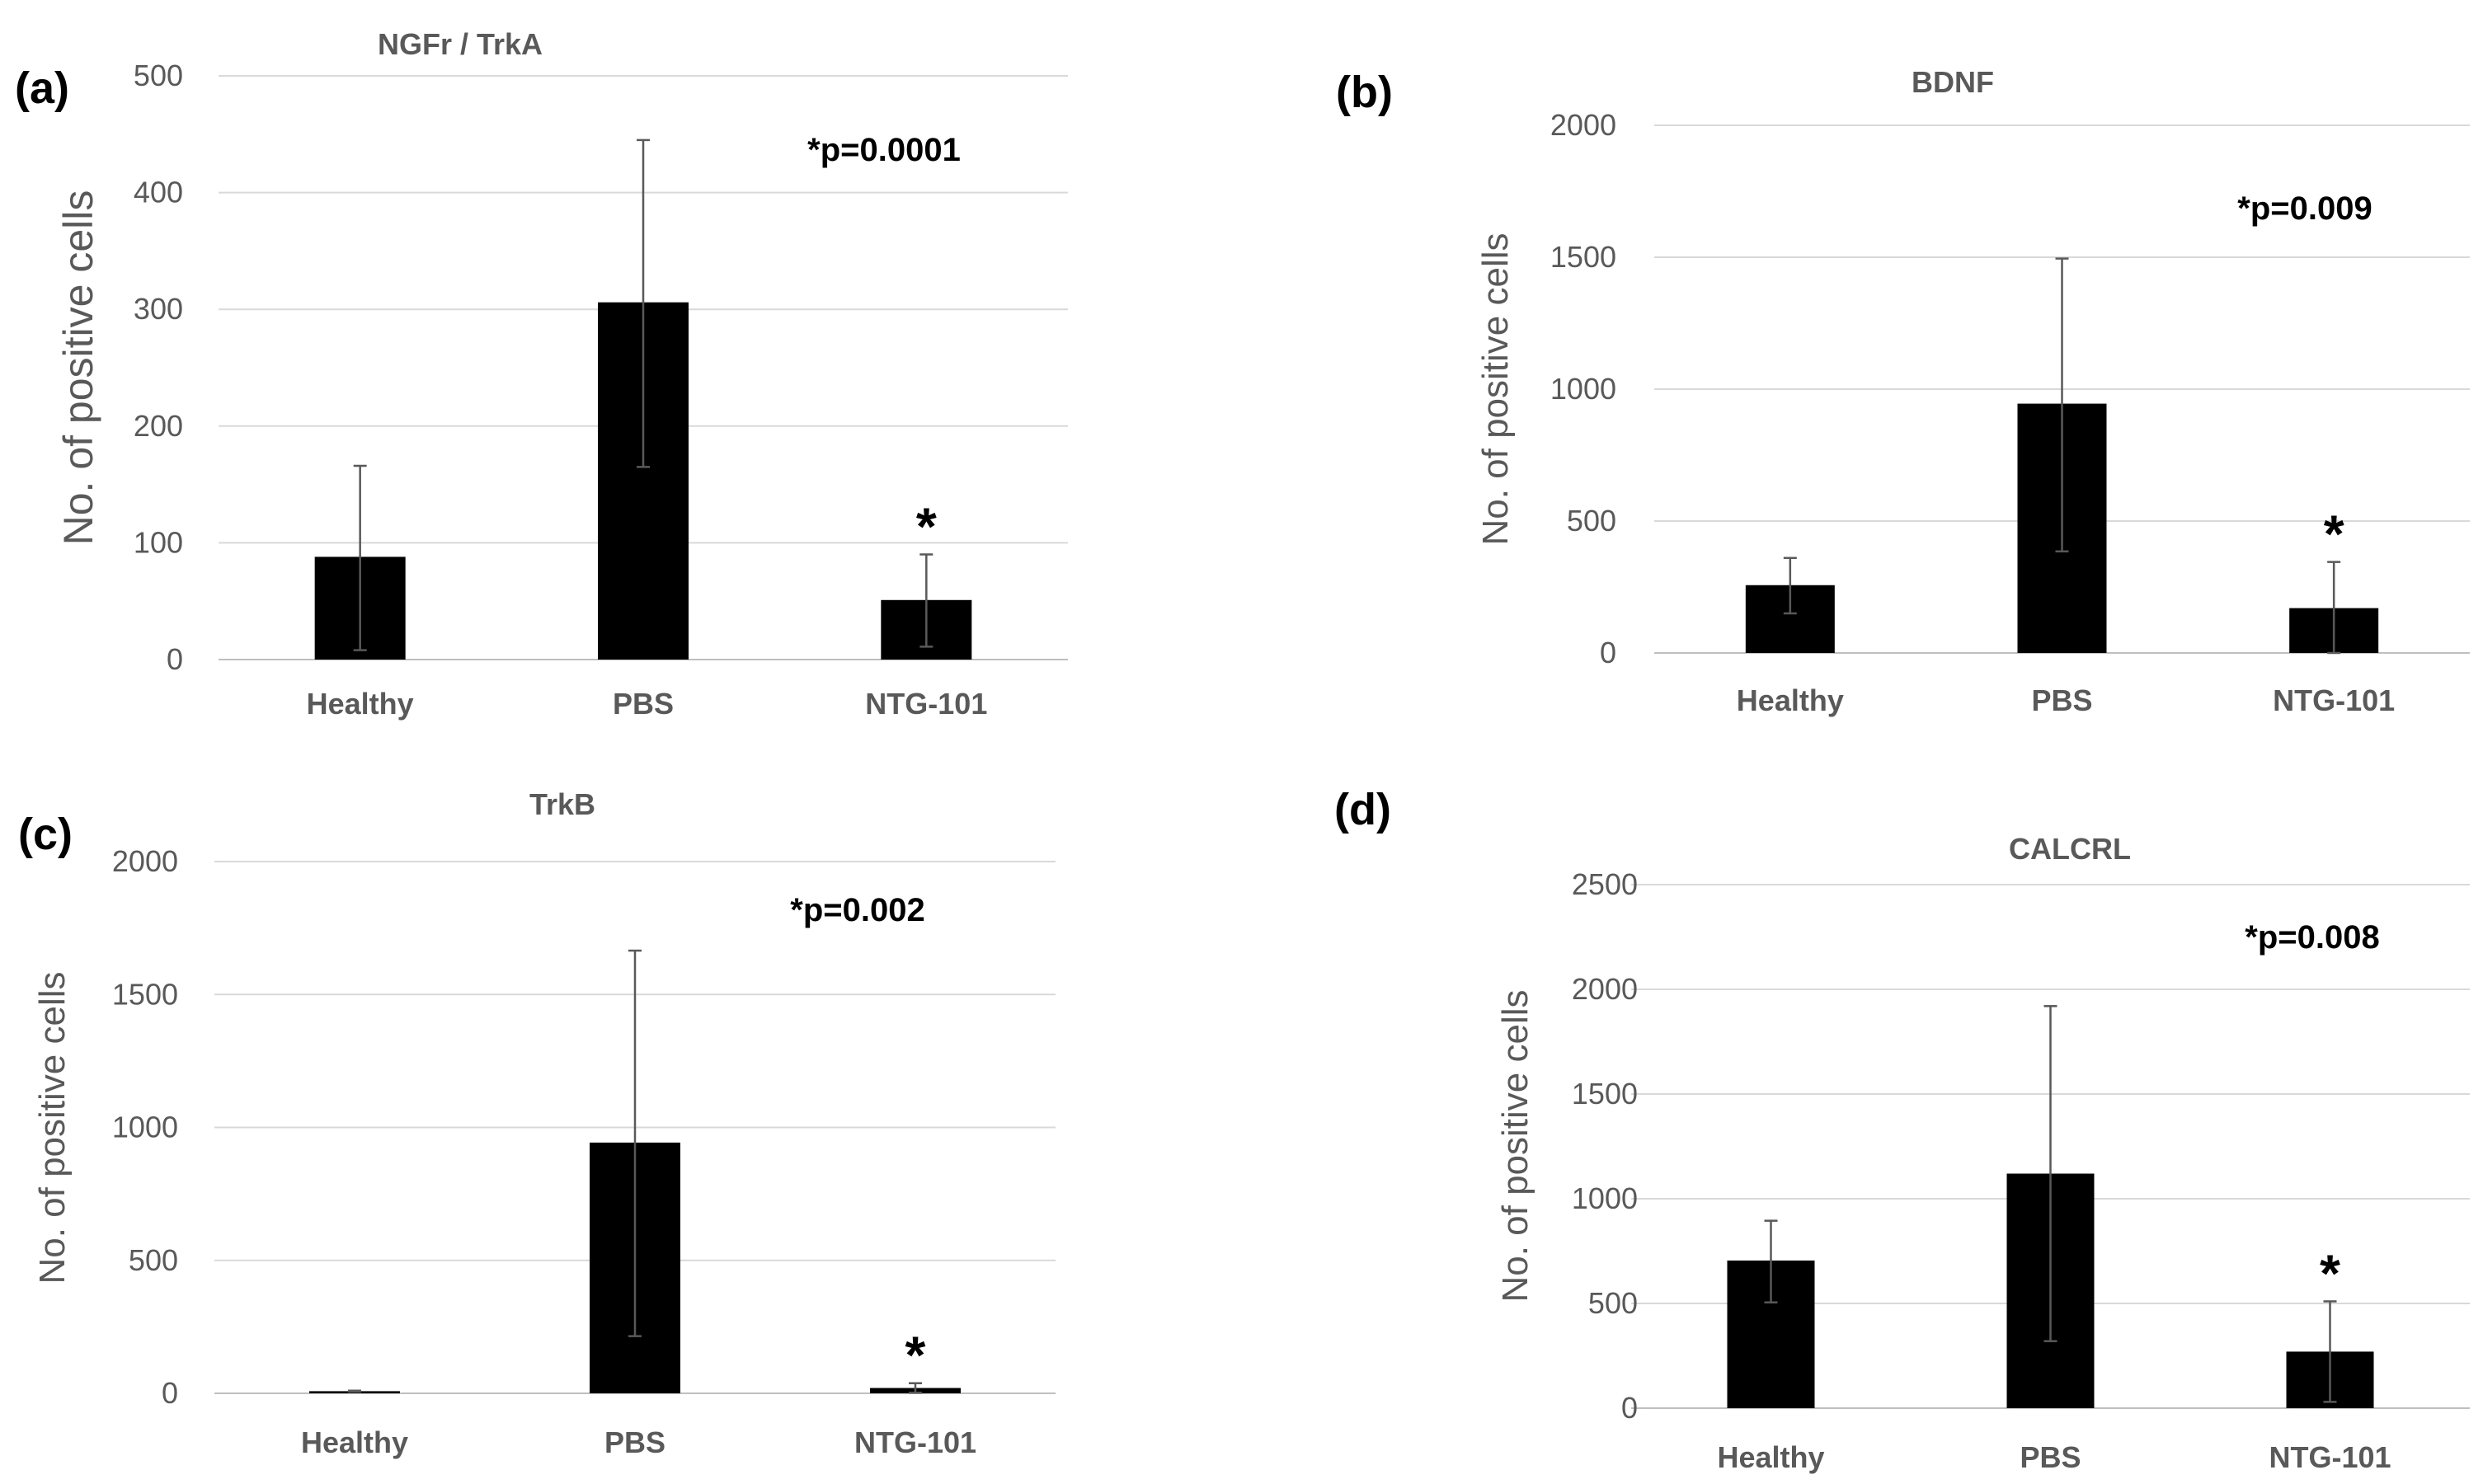  I want to click on y-tick-label: 200, so click(158, 426).